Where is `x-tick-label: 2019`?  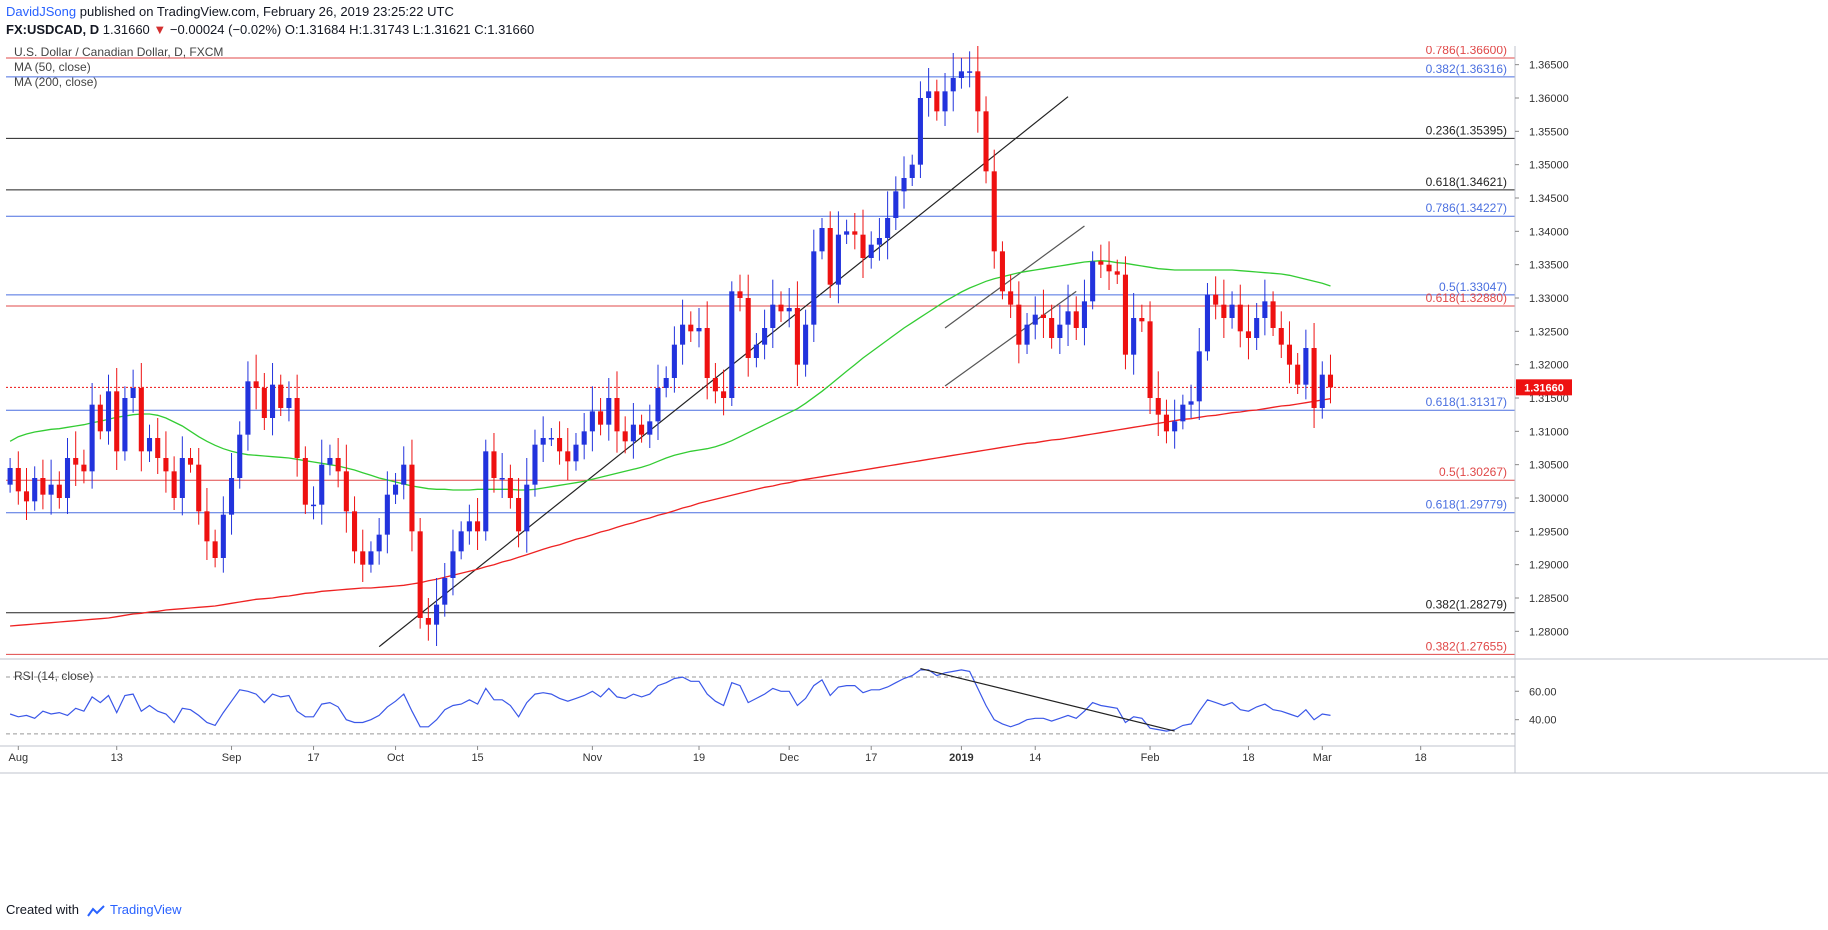 x-tick-label: 2019 is located at coordinates (961, 758).